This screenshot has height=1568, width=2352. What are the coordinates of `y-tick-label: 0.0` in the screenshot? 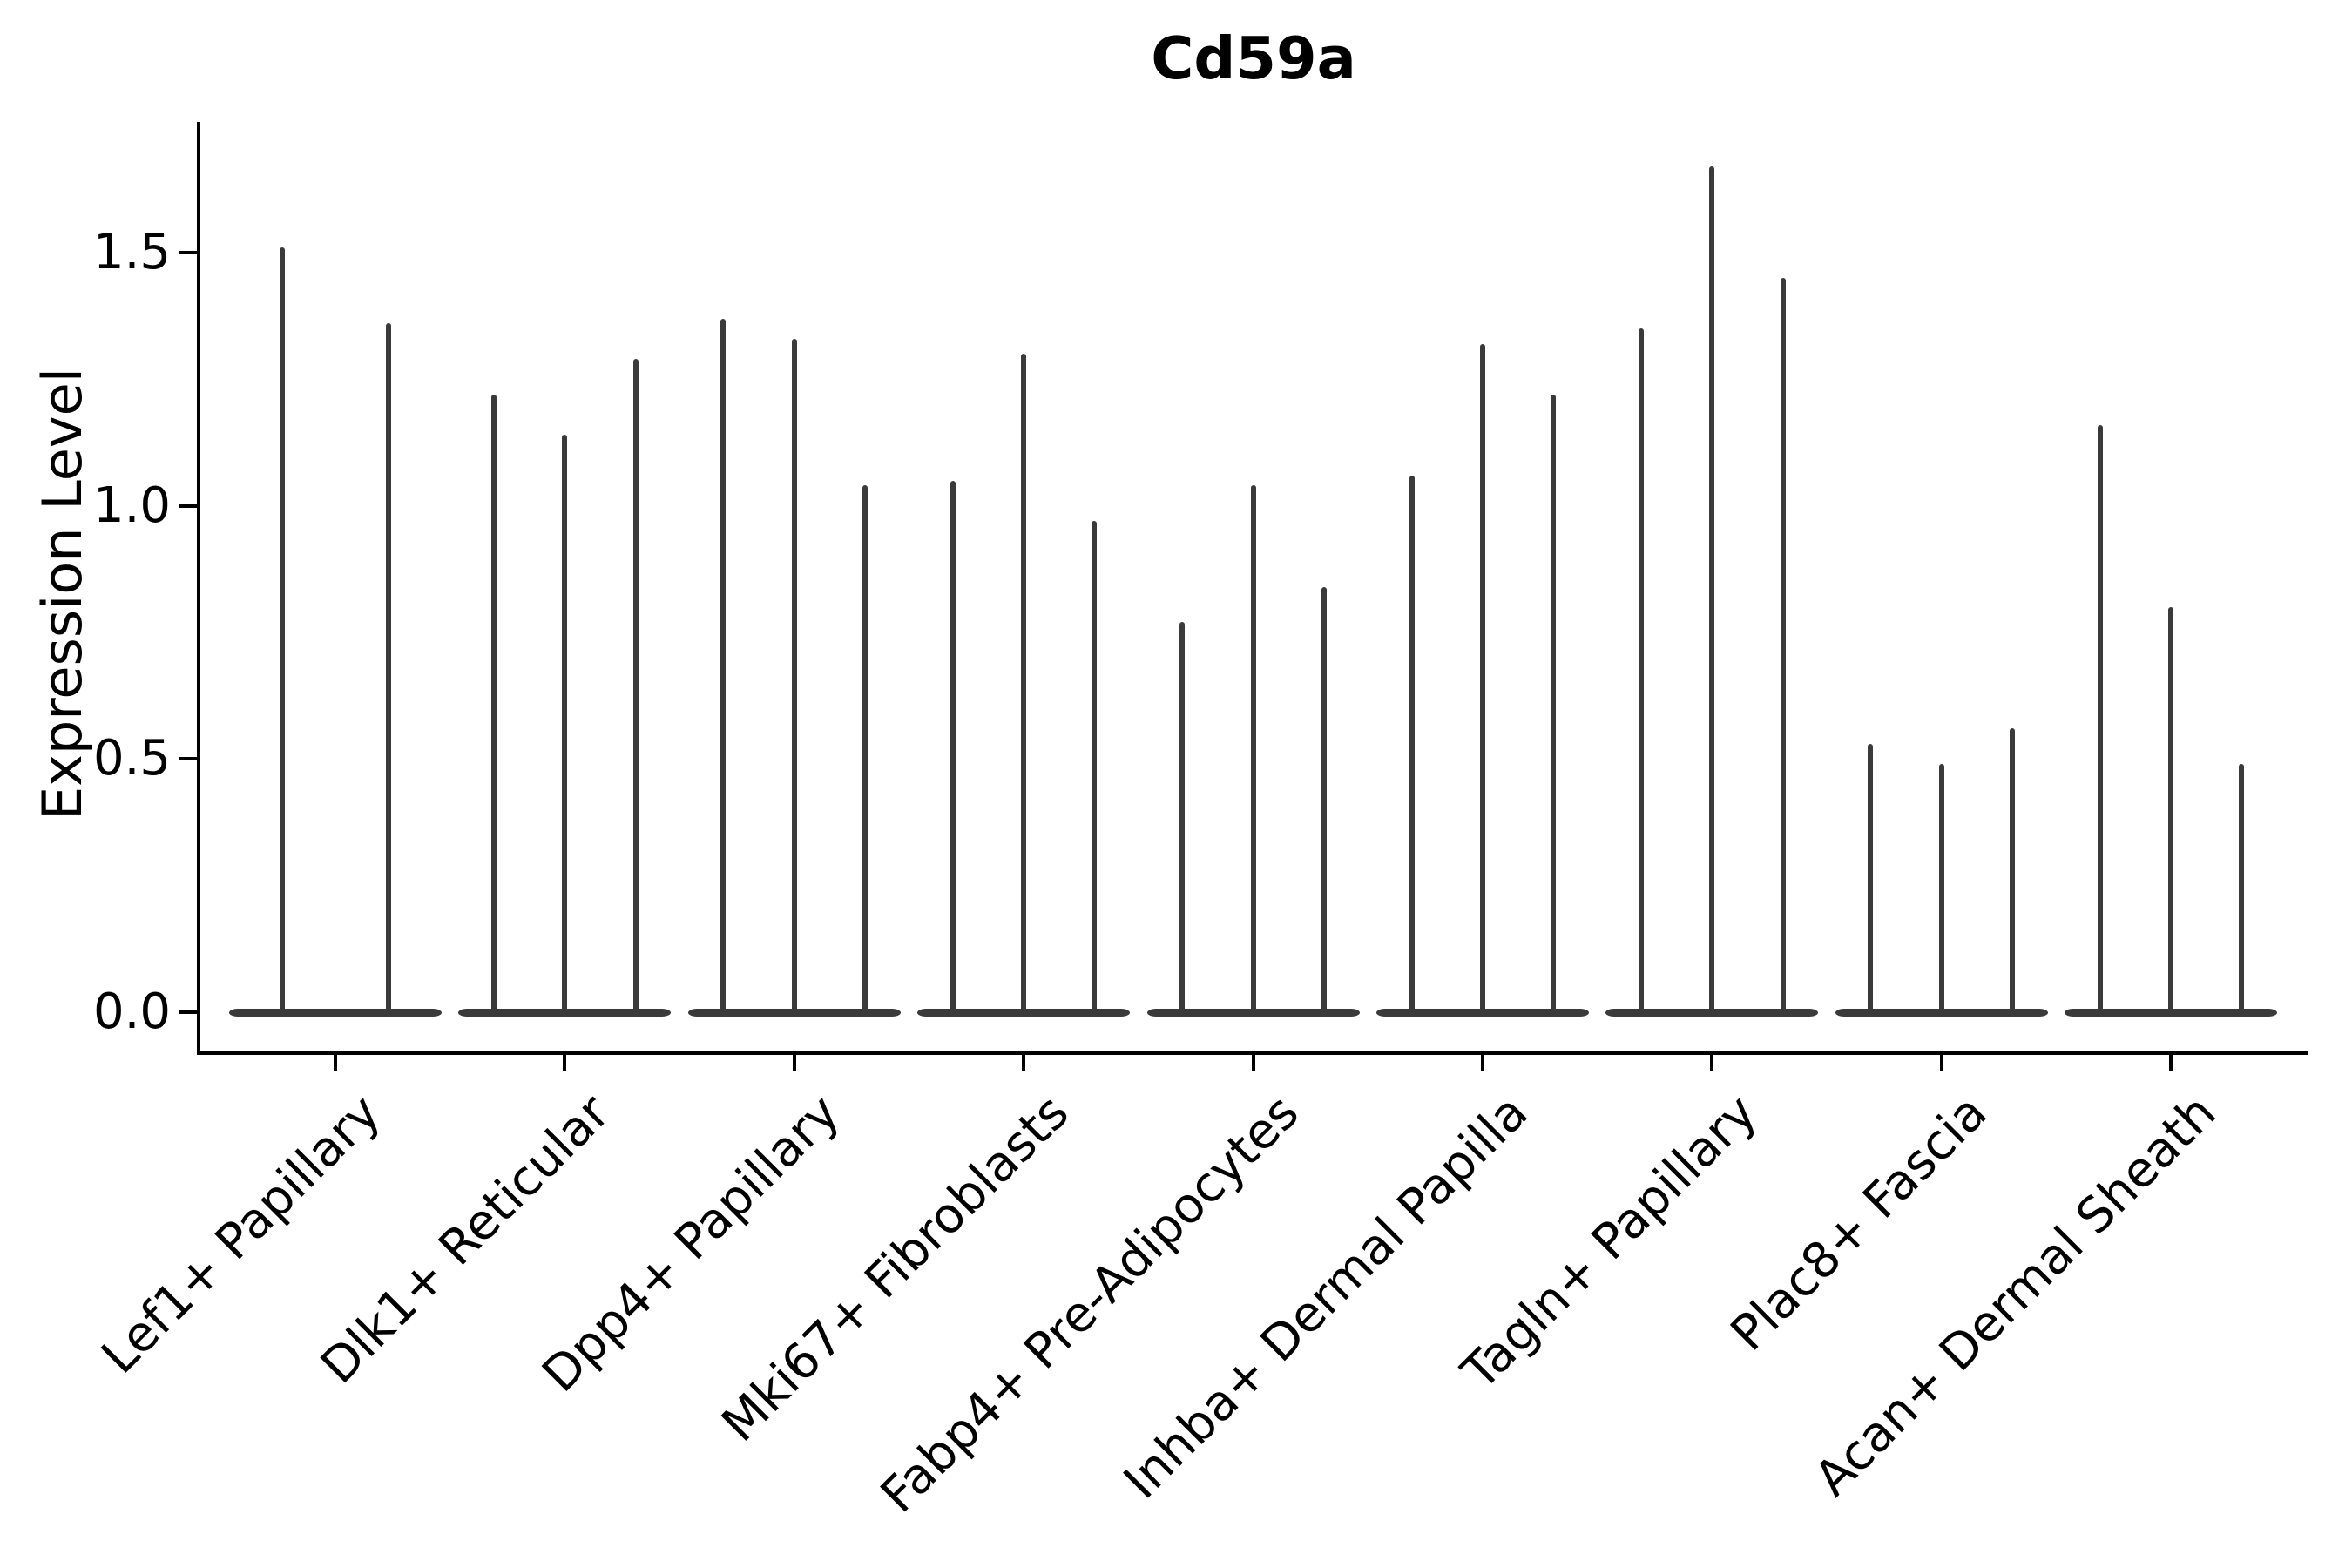 It's located at (131, 1012).